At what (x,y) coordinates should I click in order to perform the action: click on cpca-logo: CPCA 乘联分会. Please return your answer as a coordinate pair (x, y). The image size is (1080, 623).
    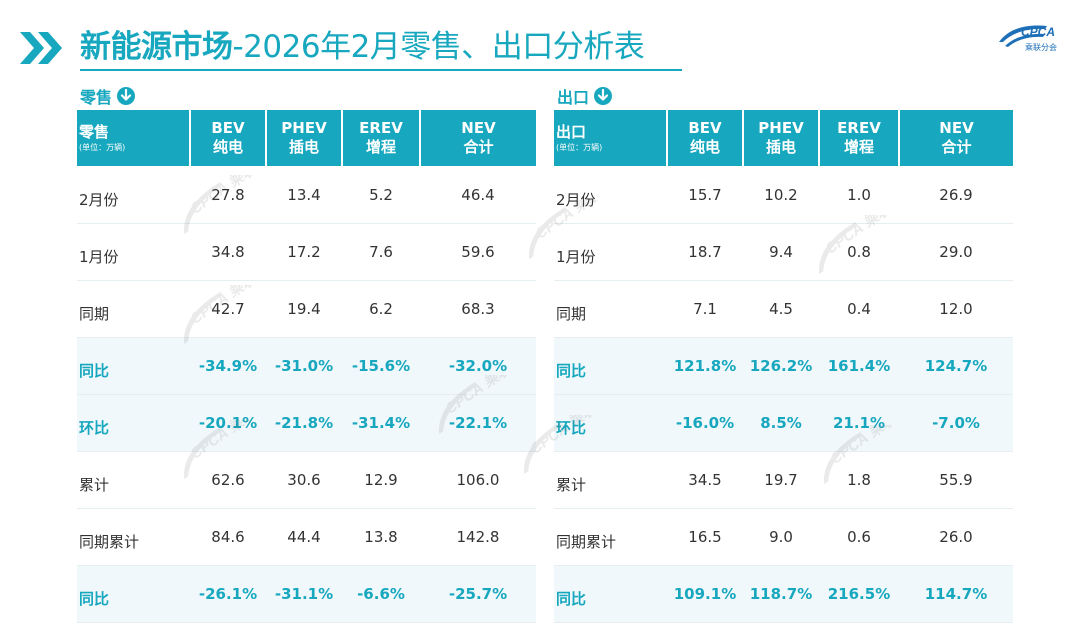
    Looking at the image, I should click on (1028, 38).